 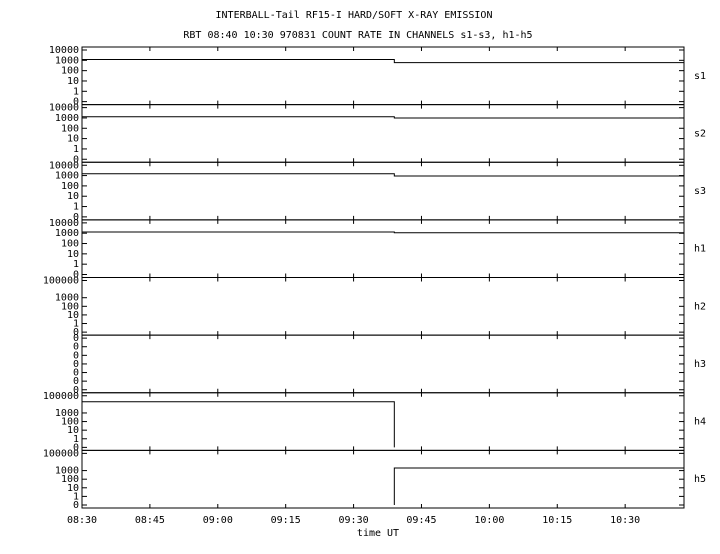 I want to click on x-tick-label: 08:30, so click(x=82, y=520).